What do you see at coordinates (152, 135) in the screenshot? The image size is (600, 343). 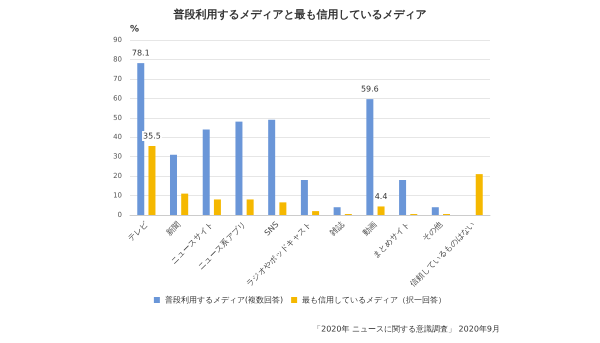 I see `data-label: 35.5` at bounding box center [152, 135].